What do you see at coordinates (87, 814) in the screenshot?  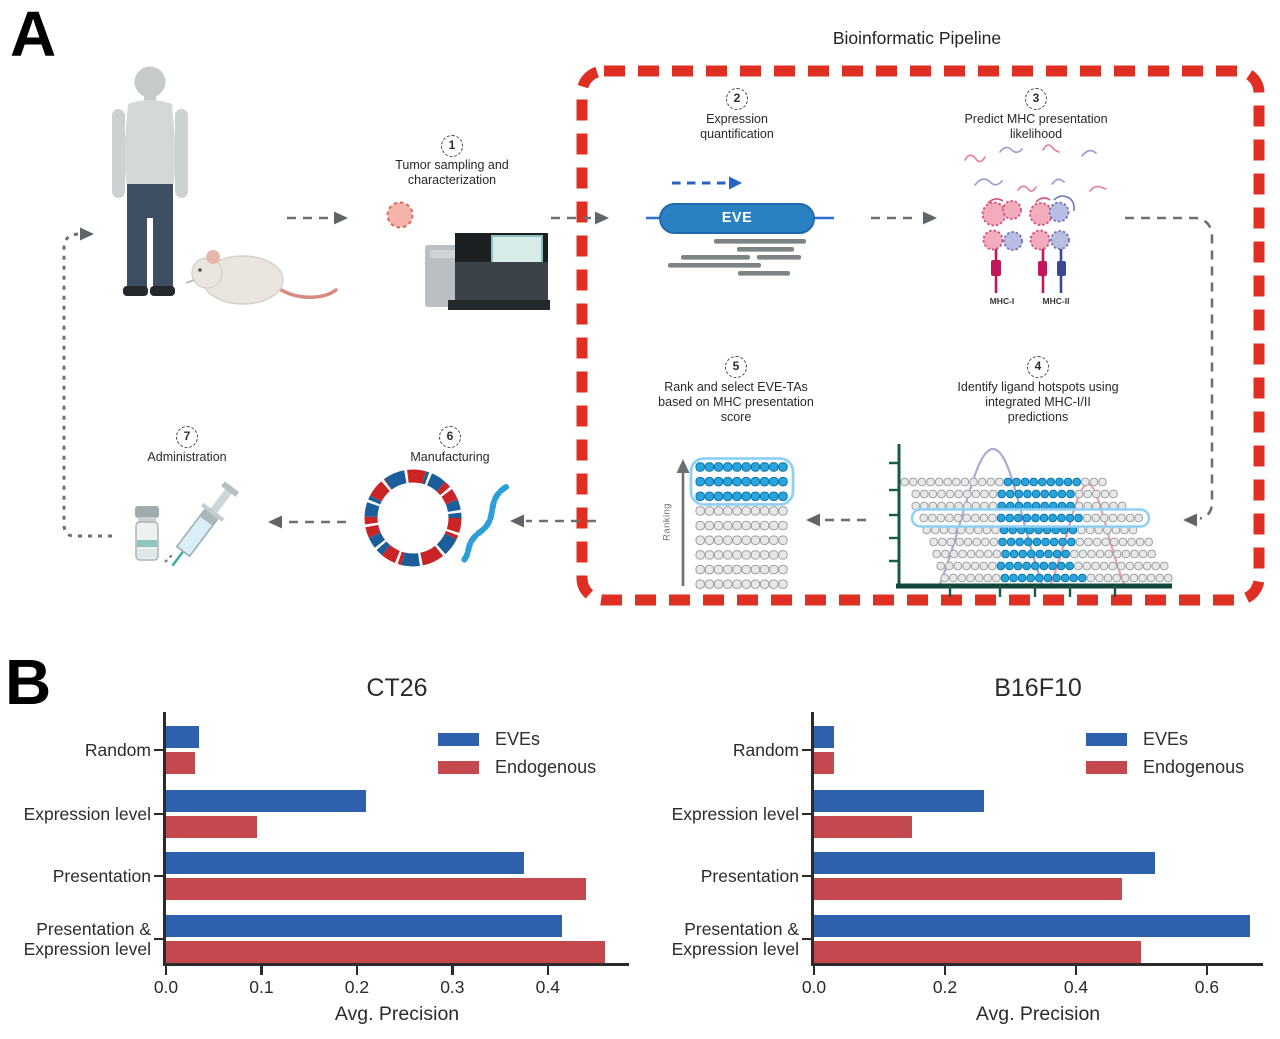 I see `category-label: Expression level` at bounding box center [87, 814].